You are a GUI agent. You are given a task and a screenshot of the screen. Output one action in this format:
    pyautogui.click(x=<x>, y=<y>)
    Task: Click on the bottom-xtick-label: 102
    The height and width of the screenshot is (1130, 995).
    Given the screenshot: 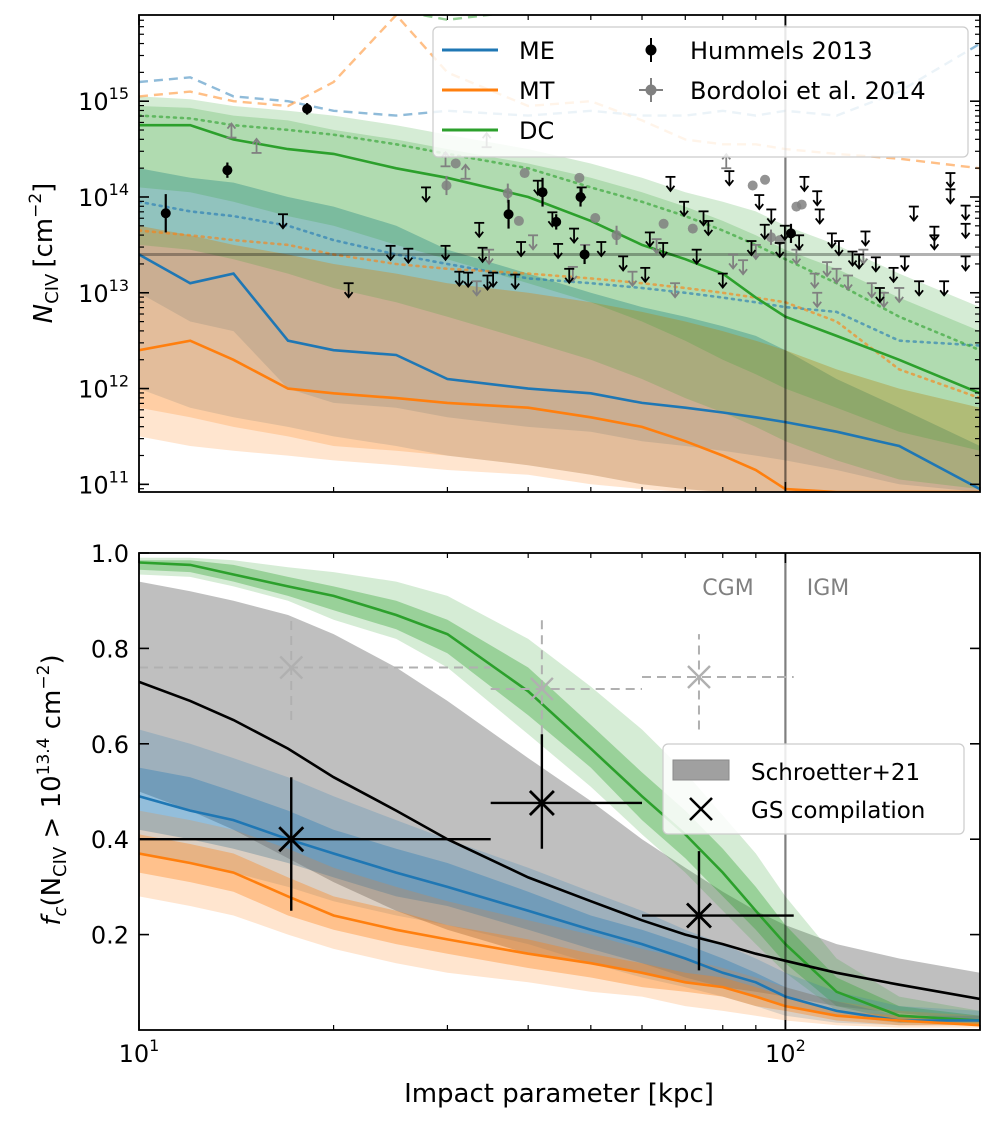 What is the action you would take?
    pyautogui.click(x=785, y=1052)
    